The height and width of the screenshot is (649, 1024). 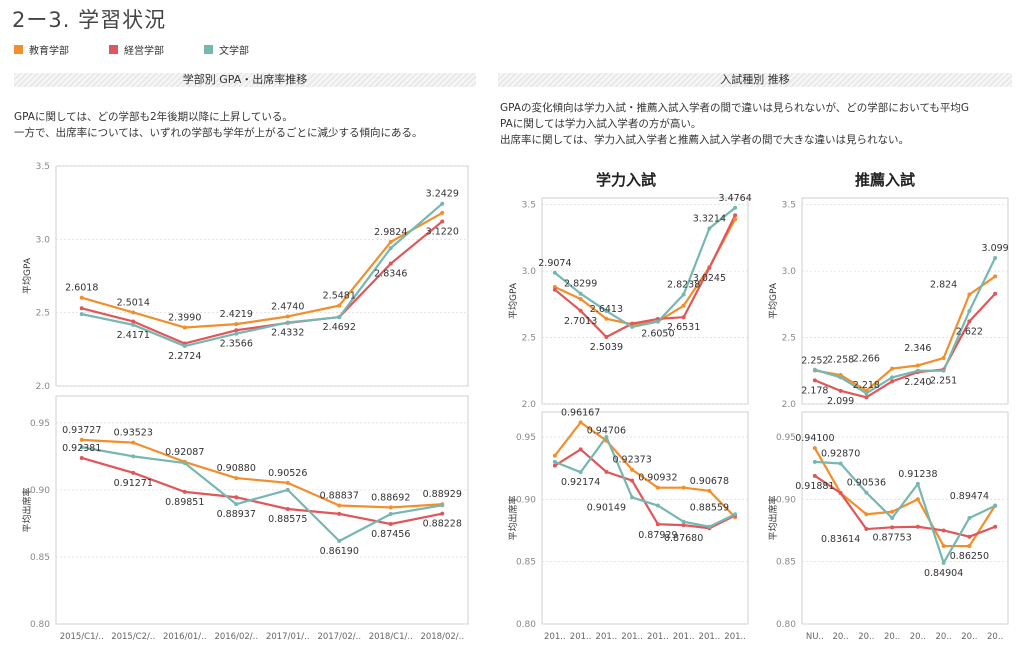 What do you see at coordinates (390, 534) in the screenshot?
I see `data-label: 0.87456` at bounding box center [390, 534].